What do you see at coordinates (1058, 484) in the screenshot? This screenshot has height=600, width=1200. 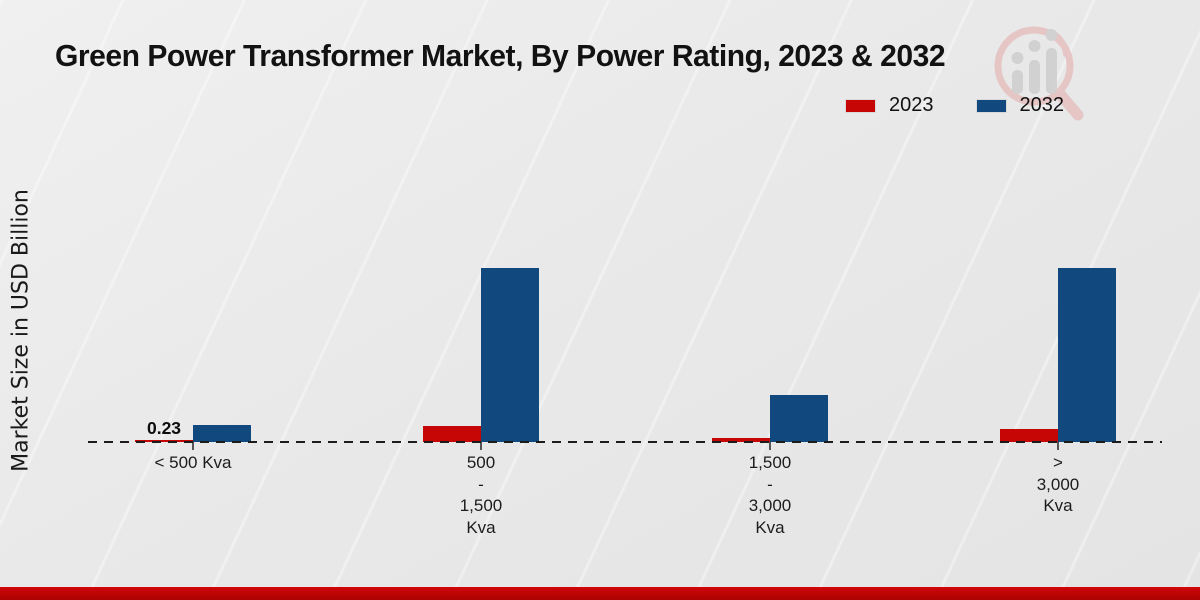 I see `x-tick-label: >3,000 Kva` at bounding box center [1058, 484].